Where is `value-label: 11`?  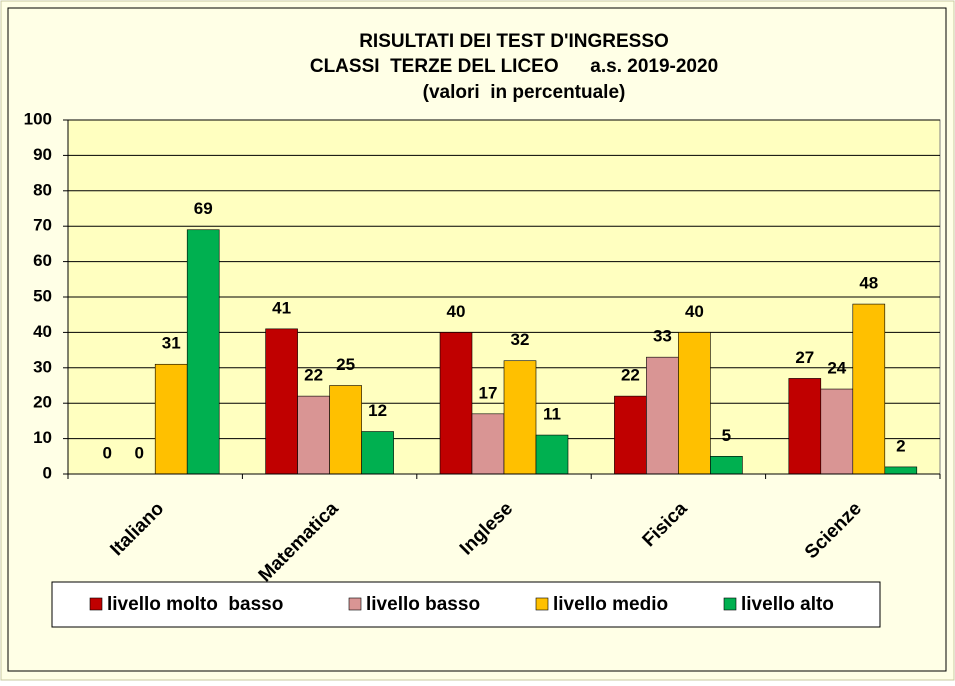
value-label: 11 is located at coordinates (552, 414).